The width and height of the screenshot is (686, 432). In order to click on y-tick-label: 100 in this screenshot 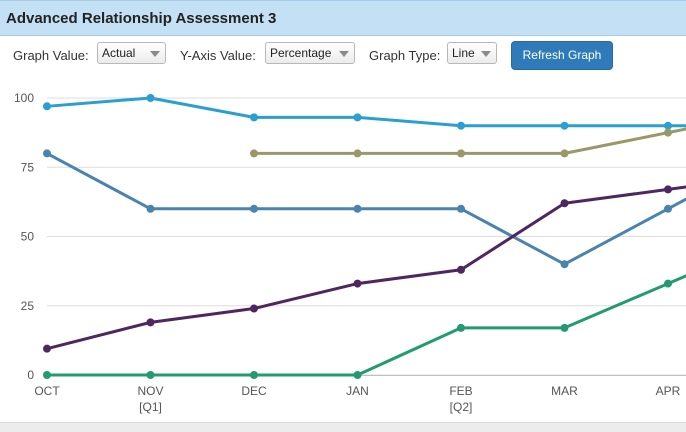, I will do `click(24, 98)`.